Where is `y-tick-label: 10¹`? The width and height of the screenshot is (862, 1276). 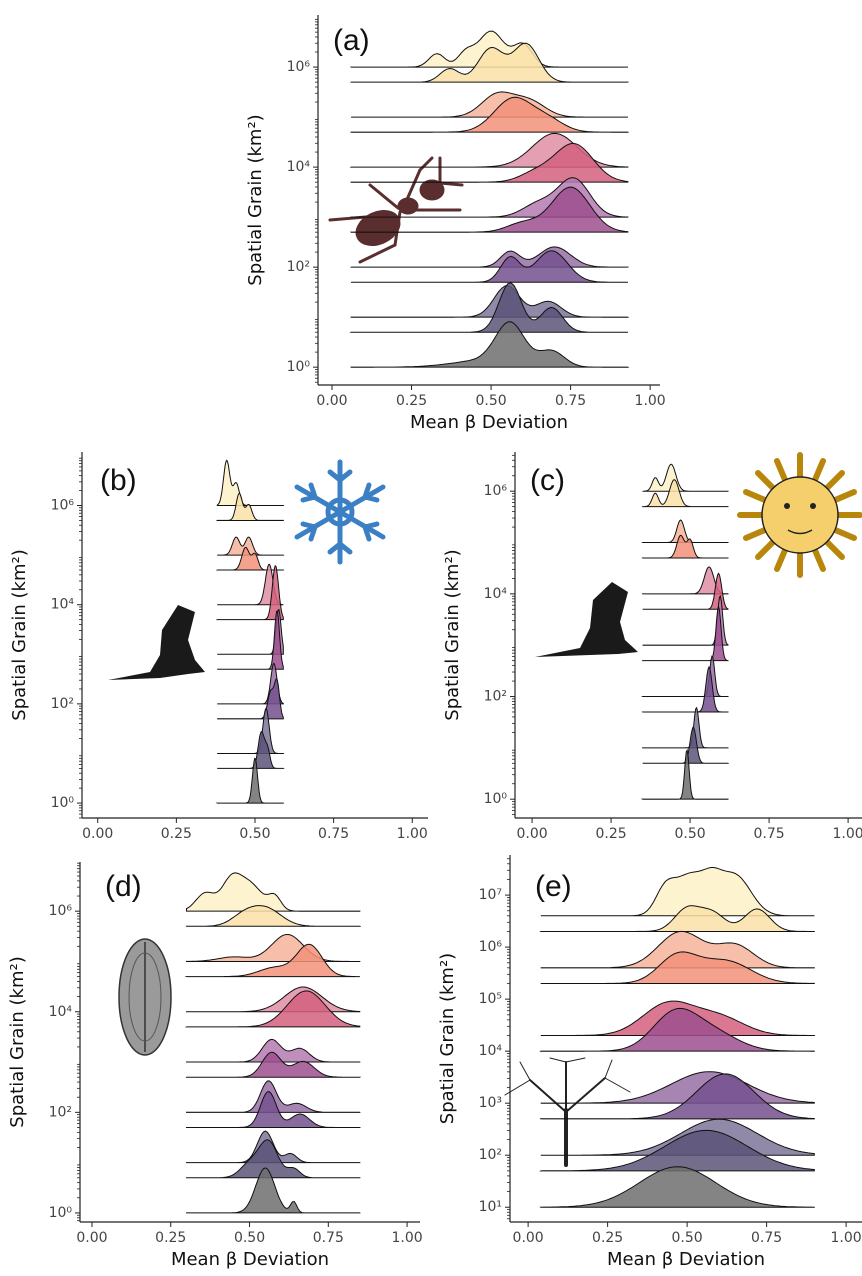
y-tick-label: 10¹ is located at coordinates (490, 1207).